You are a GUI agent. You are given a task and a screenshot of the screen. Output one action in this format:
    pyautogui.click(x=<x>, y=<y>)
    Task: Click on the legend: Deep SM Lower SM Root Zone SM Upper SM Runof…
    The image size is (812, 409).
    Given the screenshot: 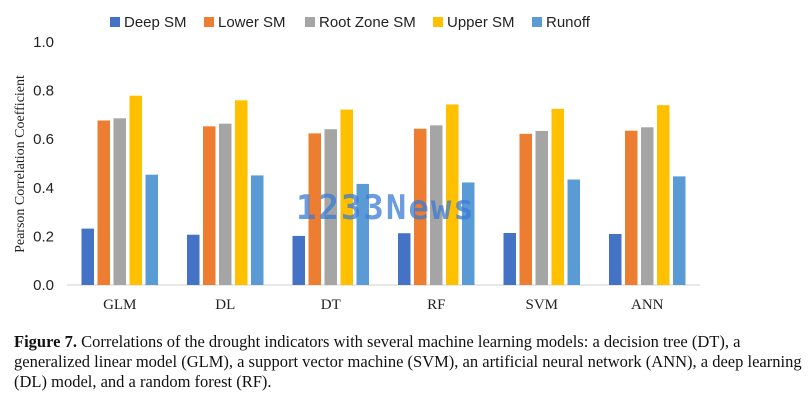 What is the action you would take?
    pyautogui.click(x=350, y=22)
    